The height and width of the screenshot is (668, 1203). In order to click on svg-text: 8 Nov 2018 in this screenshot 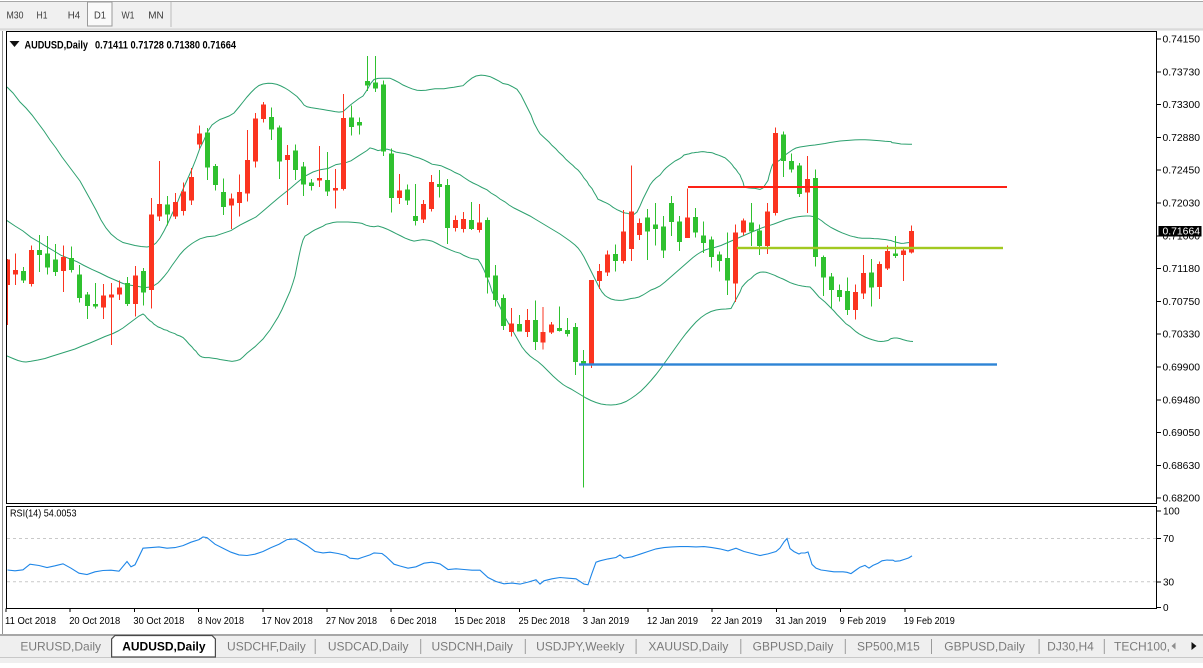, I will do `click(221, 621)`.